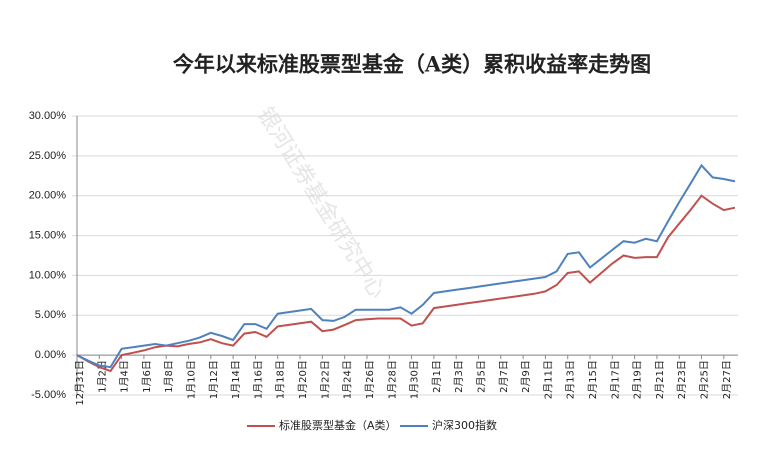 Image resolution: width=760 pixels, height=451 pixels. What do you see at coordinates (459, 376) in the screenshot?
I see `x-tick-label: 2月3日` at bounding box center [459, 376].